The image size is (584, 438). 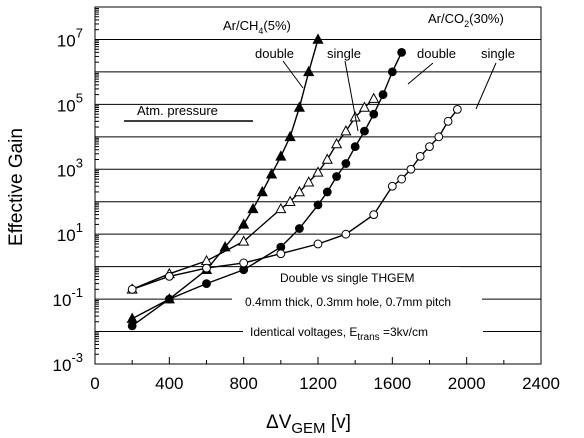 What do you see at coordinates (392, 383) in the screenshot?
I see `x-tick-label: 1600` at bounding box center [392, 383].